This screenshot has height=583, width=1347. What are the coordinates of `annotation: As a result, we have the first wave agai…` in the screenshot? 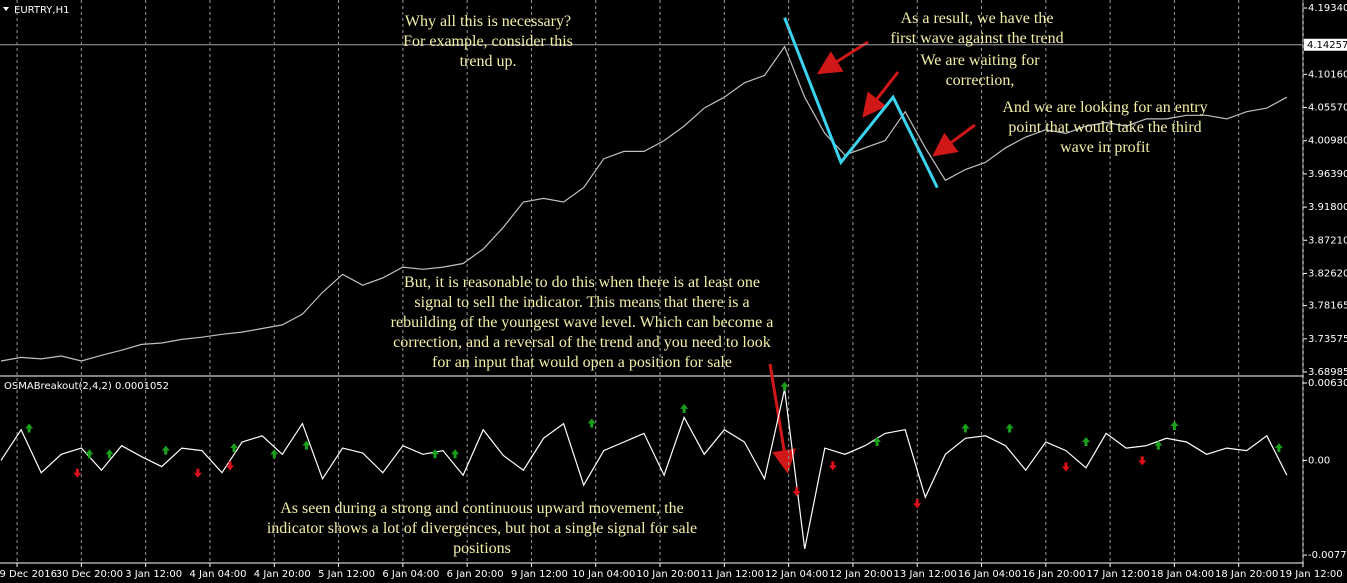 It's located at (977, 28).